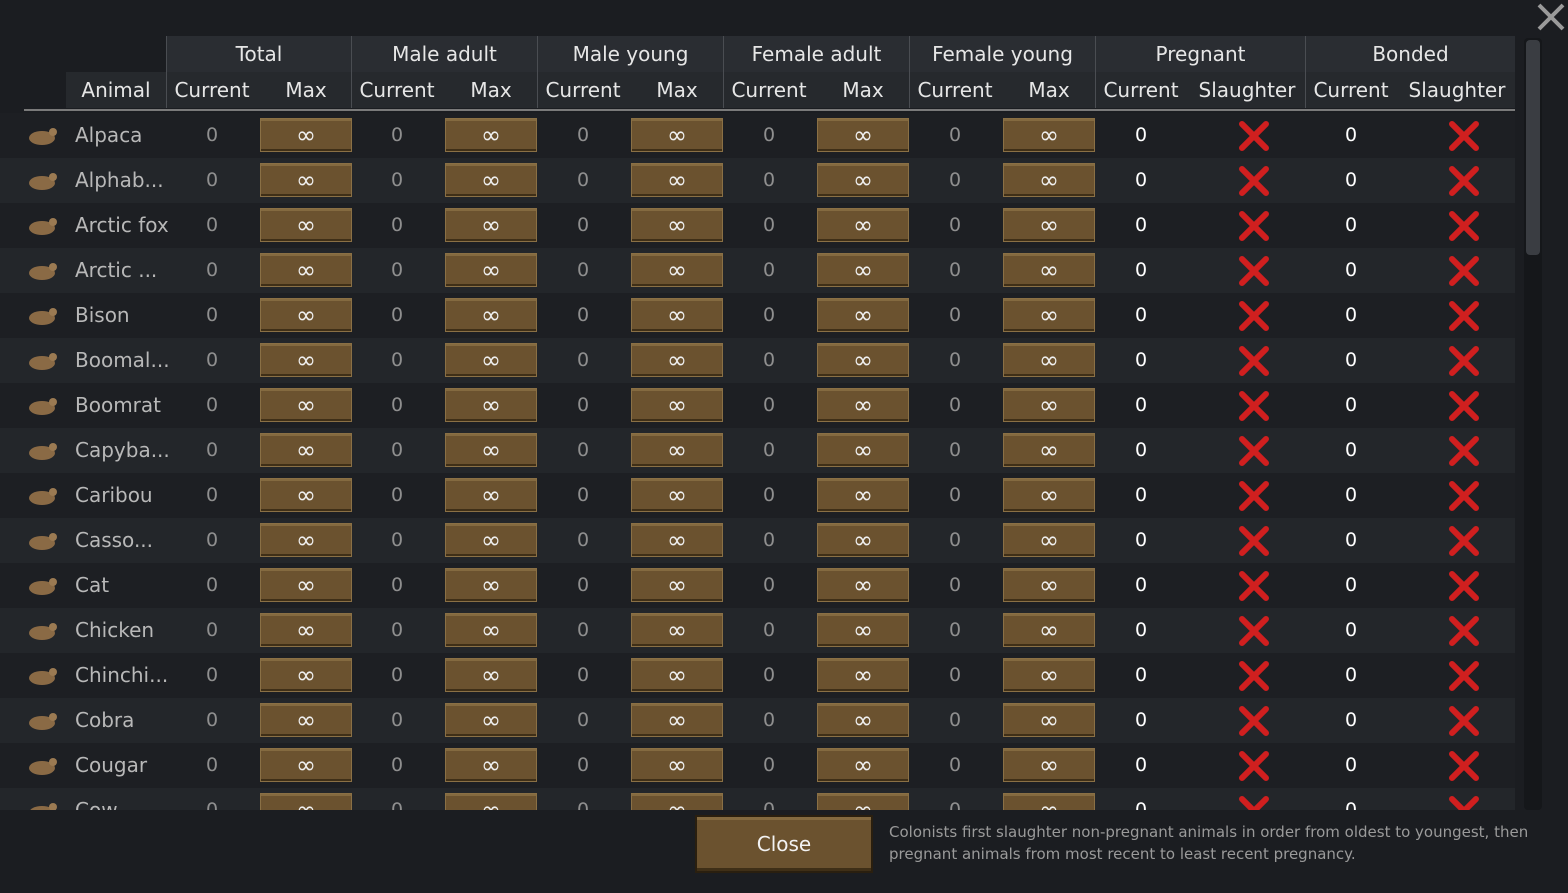 This screenshot has height=893, width=1568. What do you see at coordinates (784, 844) in the screenshot?
I see `close-button: Close` at bounding box center [784, 844].